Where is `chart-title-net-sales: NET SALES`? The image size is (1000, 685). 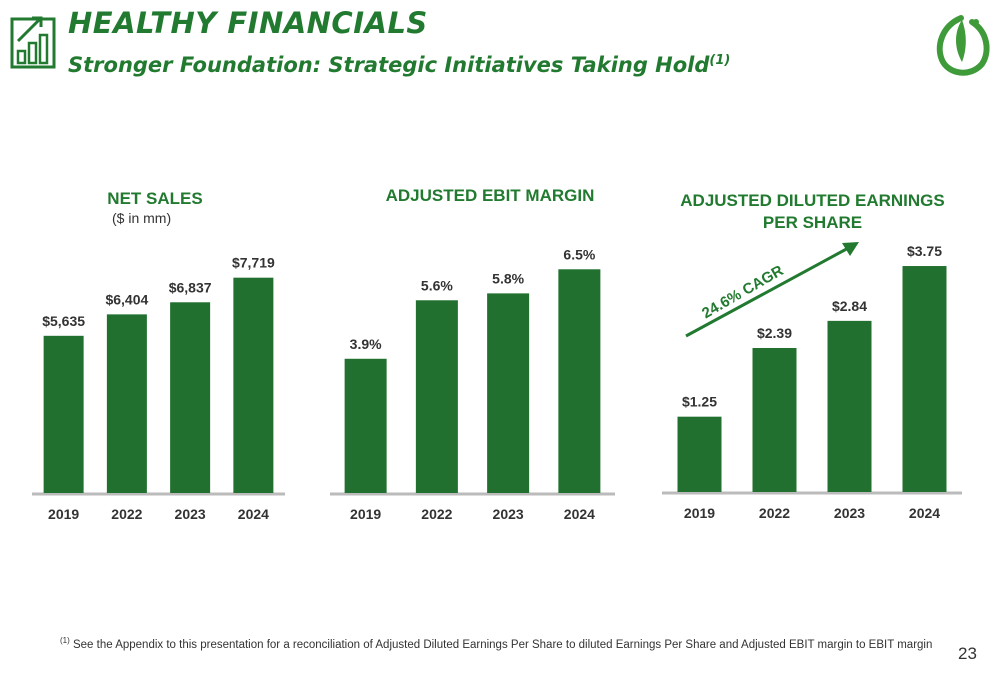
chart-title-net-sales: NET SALES is located at coordinates (155, 198).